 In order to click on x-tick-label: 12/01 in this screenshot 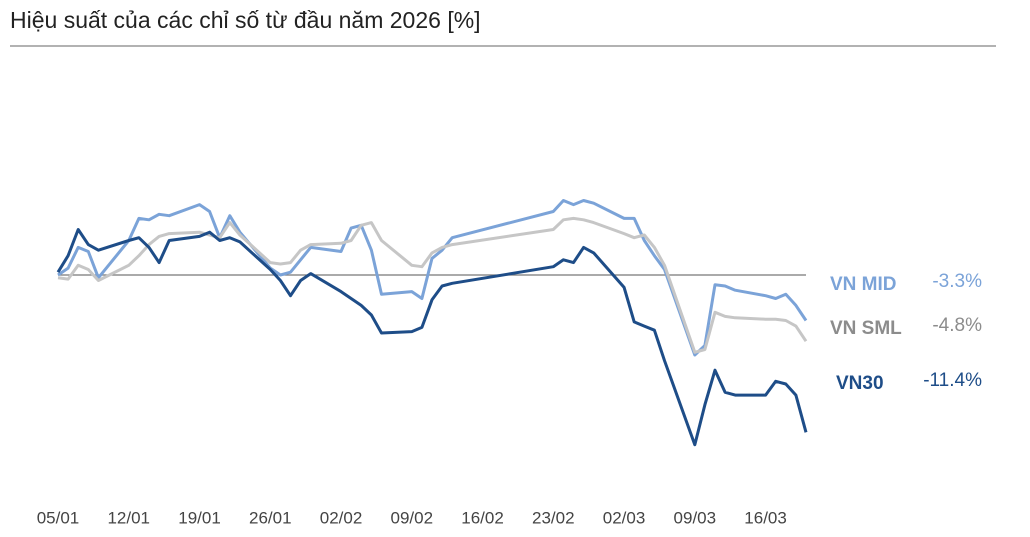, I will do `click(128, 517)`.